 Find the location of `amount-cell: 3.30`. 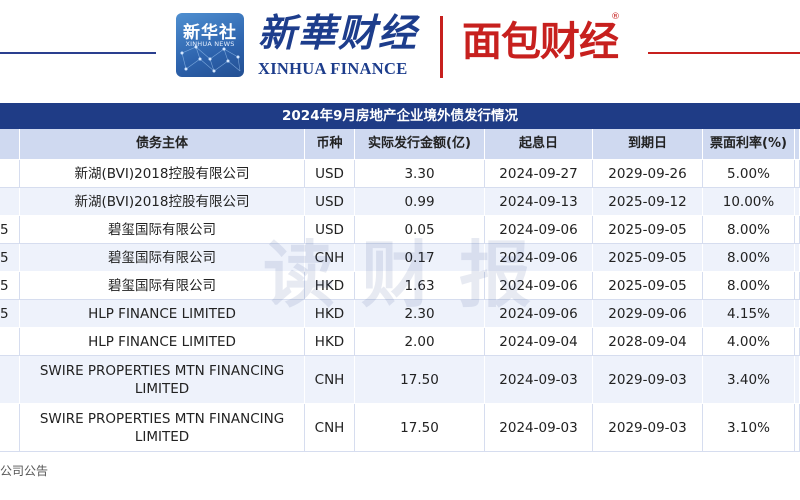

amount-cell: 3.30 is located at coordinates (420, 174).